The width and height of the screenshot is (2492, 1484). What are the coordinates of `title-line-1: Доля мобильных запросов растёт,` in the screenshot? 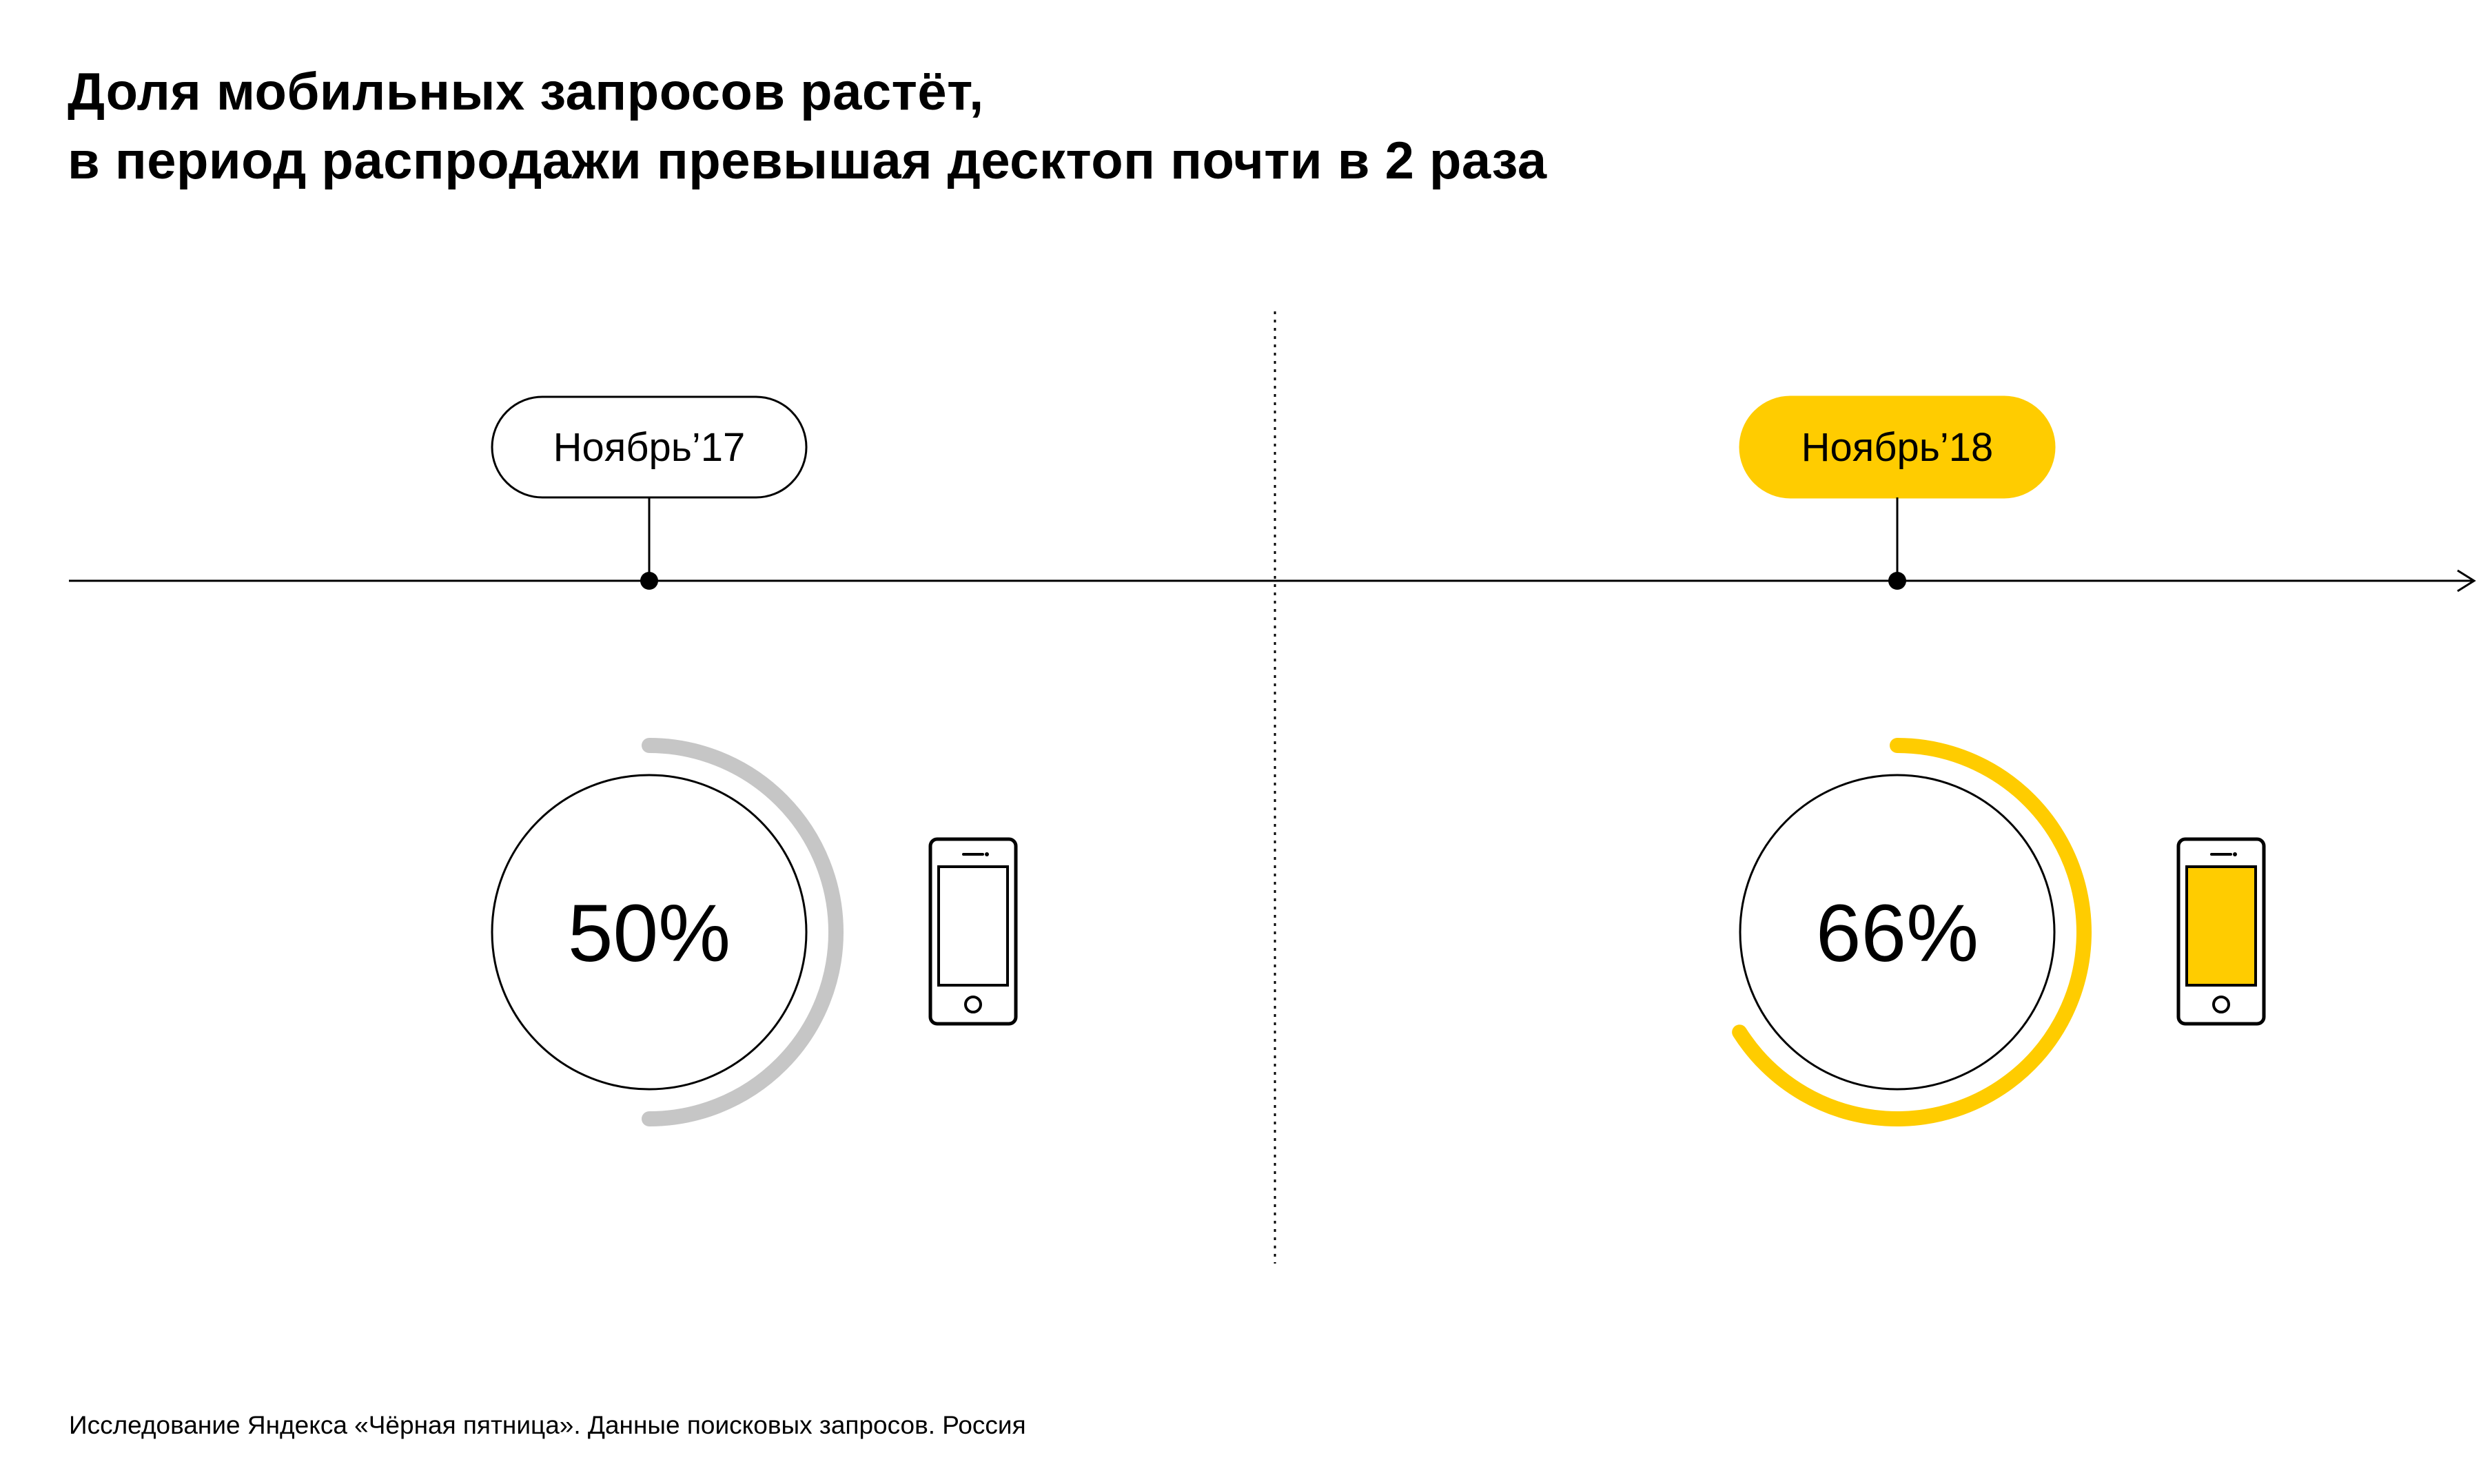 It's located at (526, 92).